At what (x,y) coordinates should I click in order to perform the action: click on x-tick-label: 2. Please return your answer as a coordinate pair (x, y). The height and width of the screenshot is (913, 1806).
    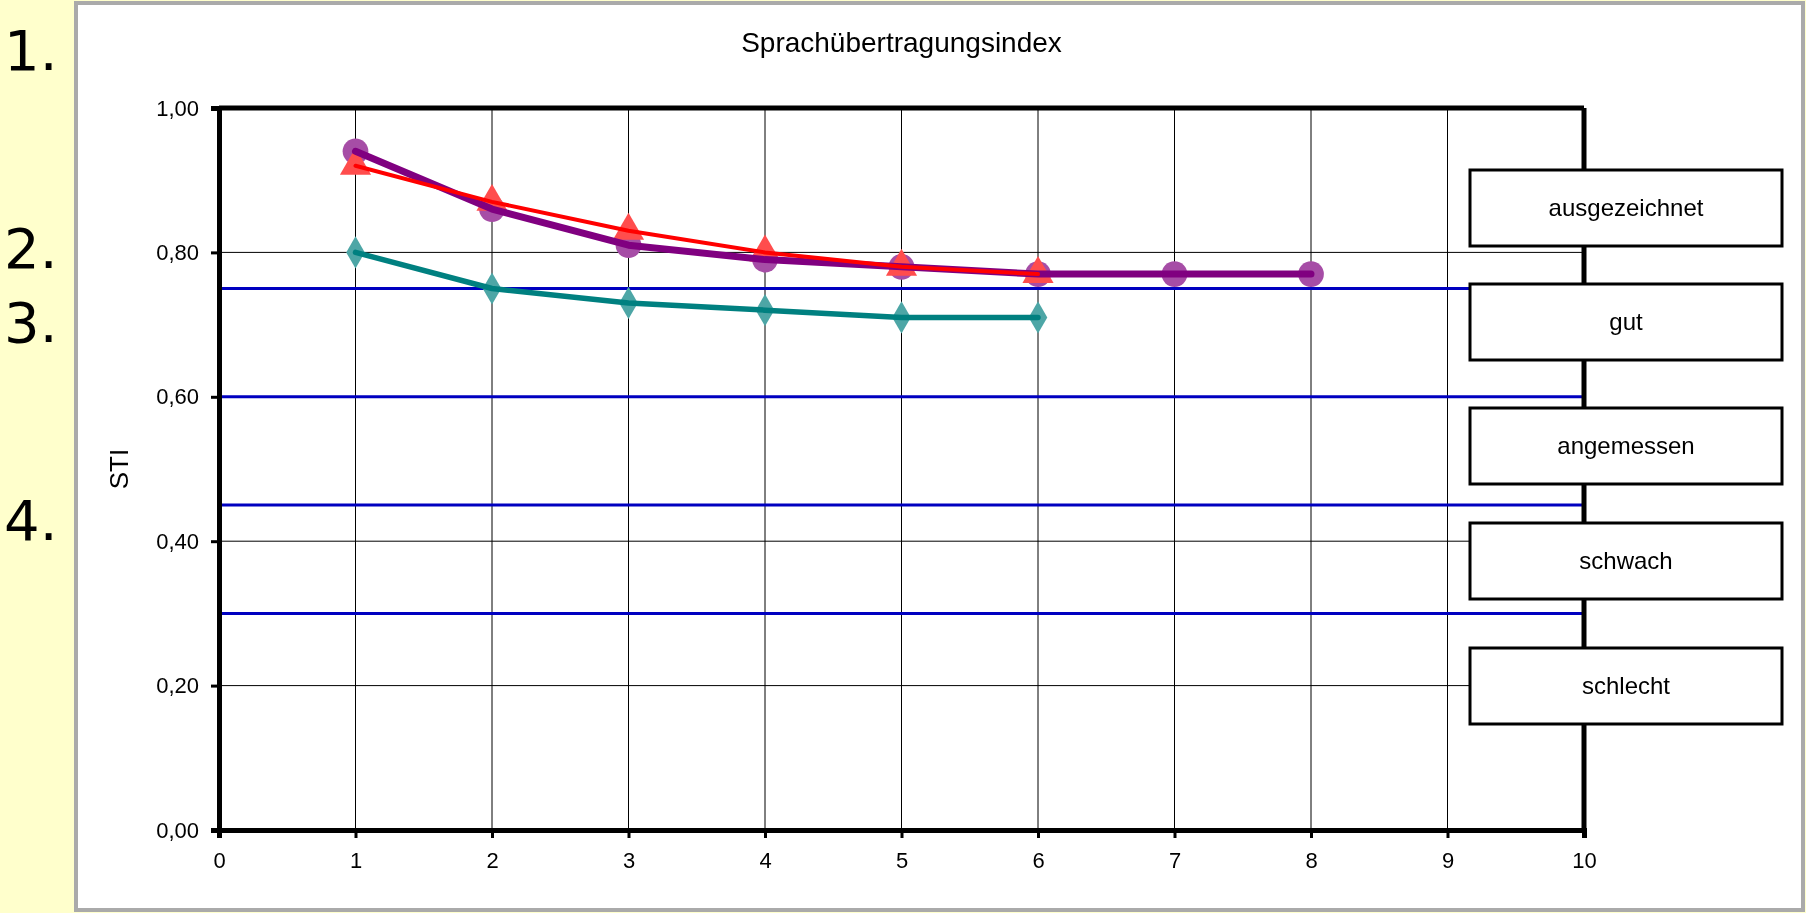
    Looking at the image, I should click on (492, 860).